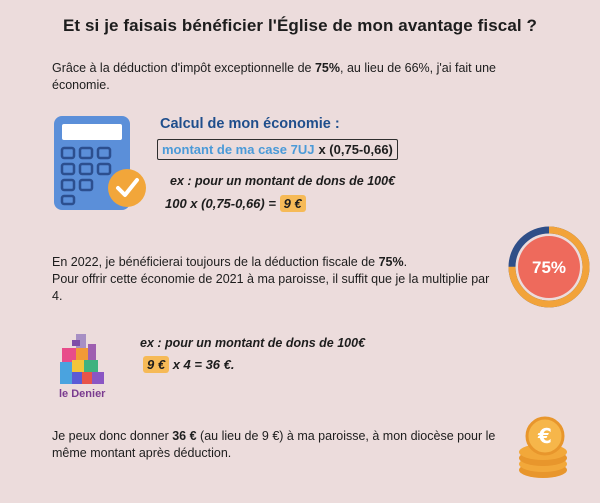  What do you see at coordinates (184, 436) in the screenshot?
I see `conclusion-bold: 36 €` at bounding box center [184, 436].